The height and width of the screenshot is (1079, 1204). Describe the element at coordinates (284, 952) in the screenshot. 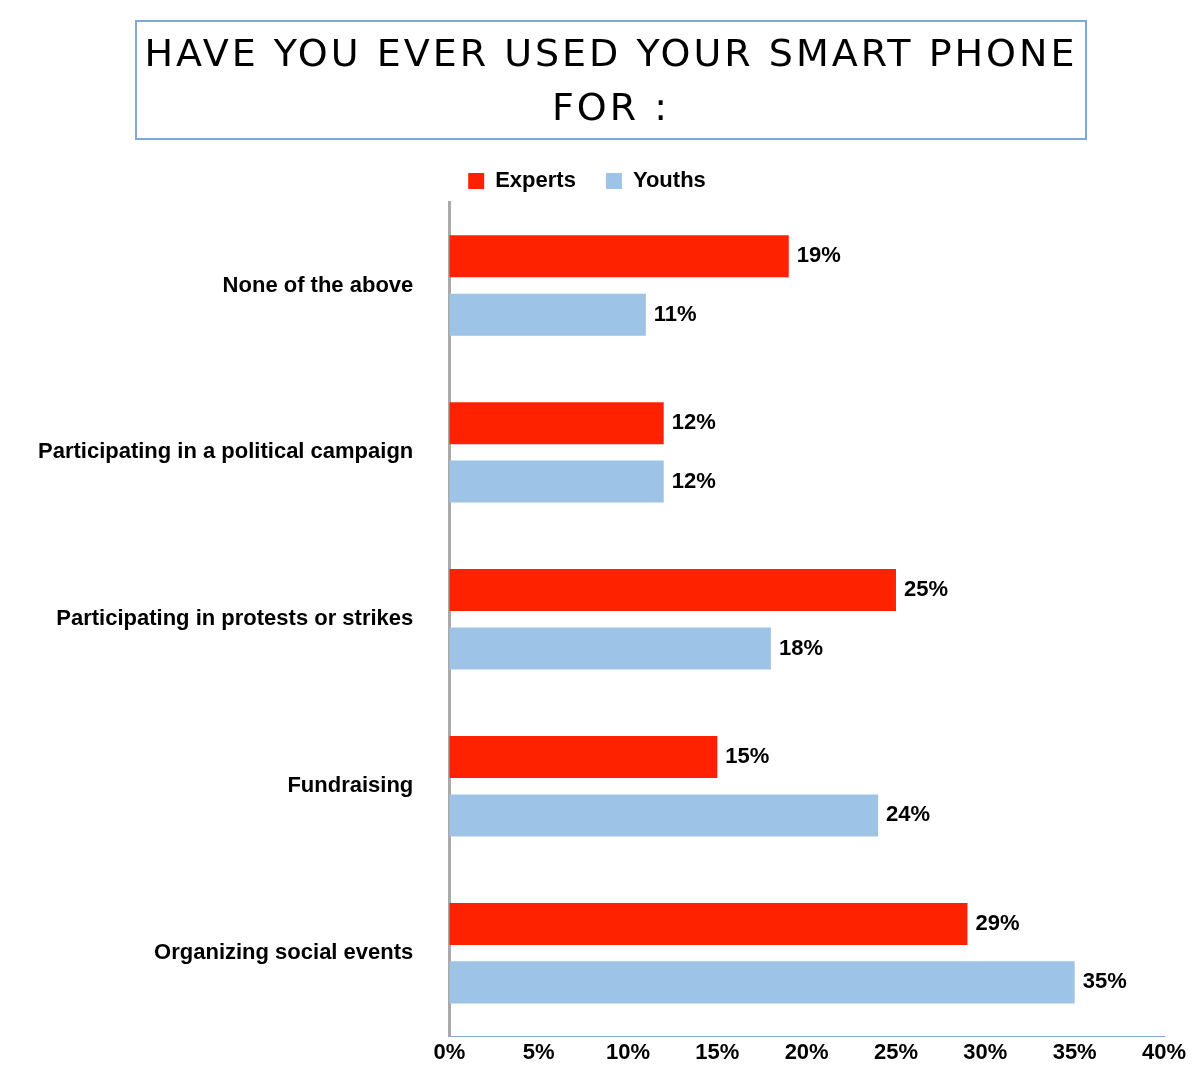

I see `y-tick-label: Organizing social events` at that location.